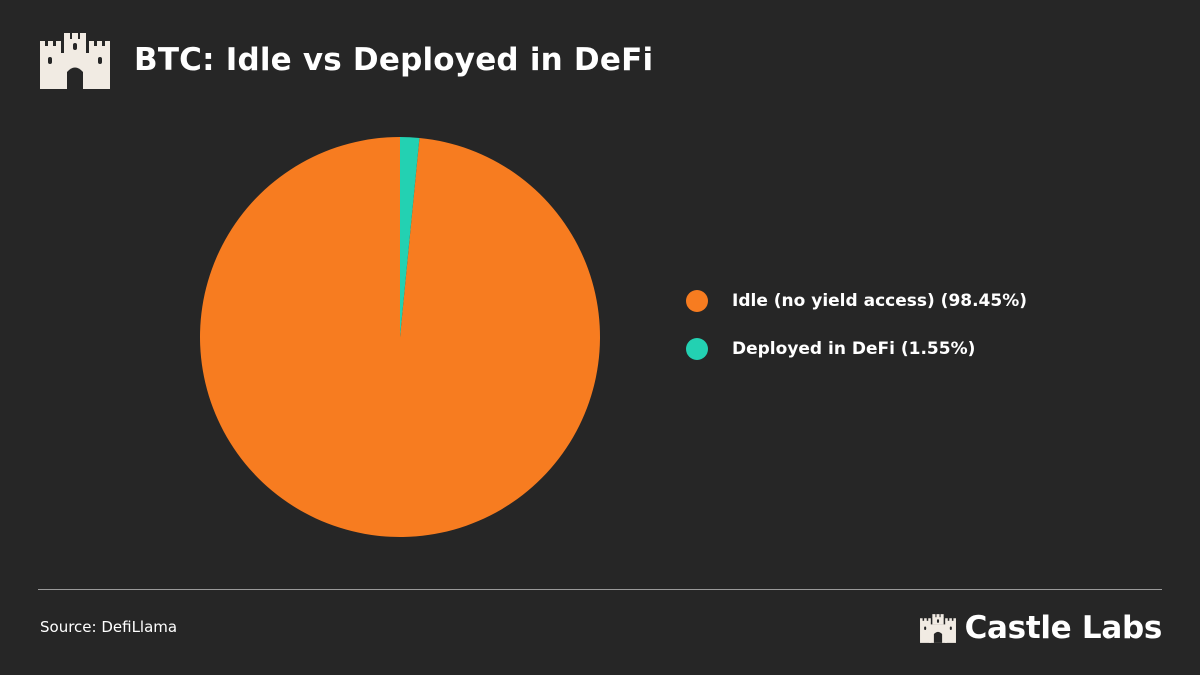 Image resolution: width=1200 pixels, height=675 pixels. What do you see at coordinates (1063, 628) in the screenshot?
I see `brand-name: Castle Labs` at bounding box center [1063, 628].